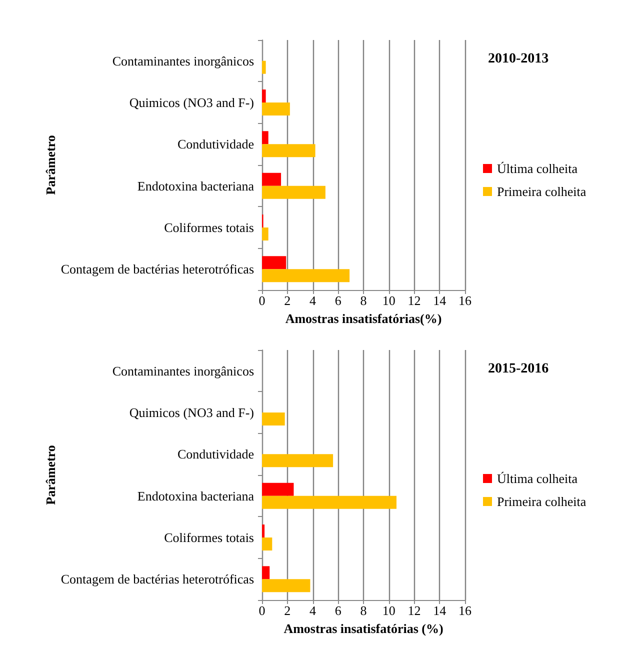 Image resolution: width=617 pixels, height=666 pixels. Describe the element at coordinates (364, 628) in the screenshot. I see `x-axis-title: Amostras insatisfatórias (%)` at that location.